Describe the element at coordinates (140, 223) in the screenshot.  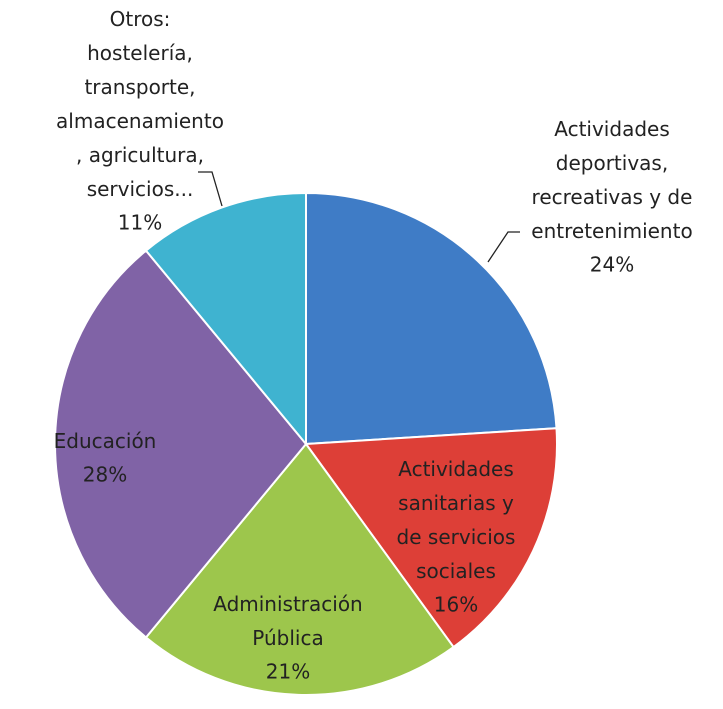
I see `value-label: 11%` at that location.